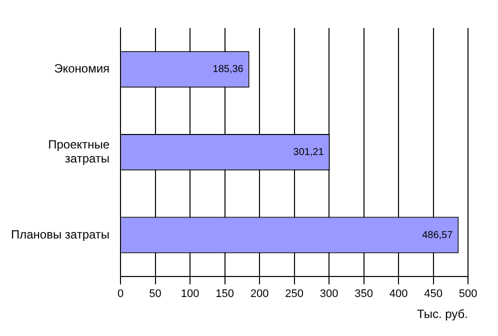  What do you see at coordinates (225, 294) in the screenshot?
I see `x-tick-label: 150` at bounding box center [225, 294].